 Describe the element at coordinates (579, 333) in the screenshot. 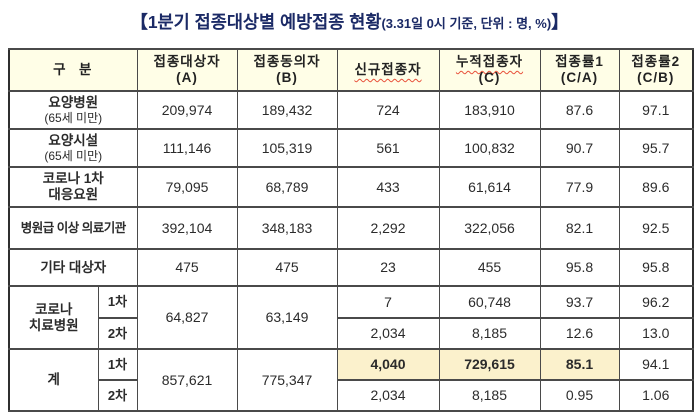

I see `cell-rate1: 12.6` at that location.